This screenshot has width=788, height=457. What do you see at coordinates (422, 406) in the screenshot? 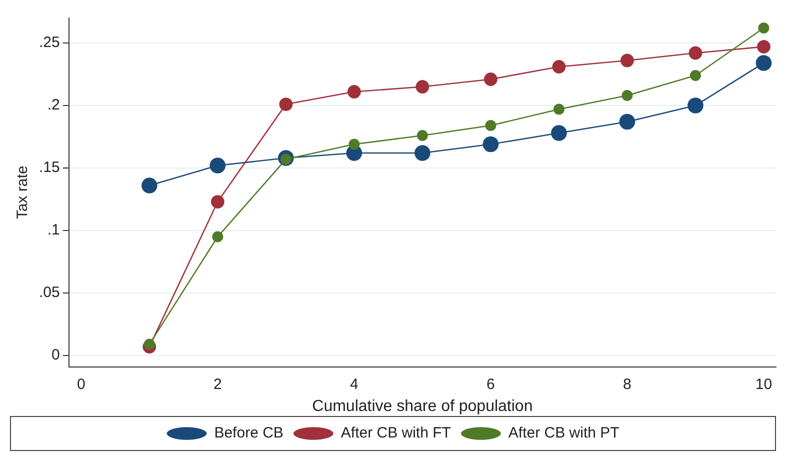
I see `x-axis-title: Cumulative share of population` at bounding box center [422, 406].